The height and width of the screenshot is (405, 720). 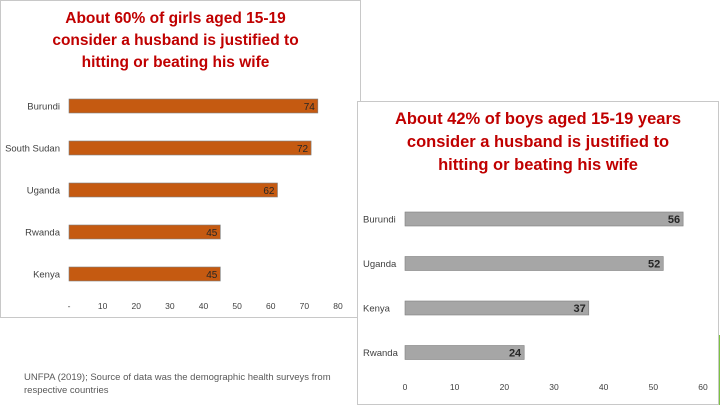 I want to click on girls-category-label: Rwanda, so click(x=43, y=233).